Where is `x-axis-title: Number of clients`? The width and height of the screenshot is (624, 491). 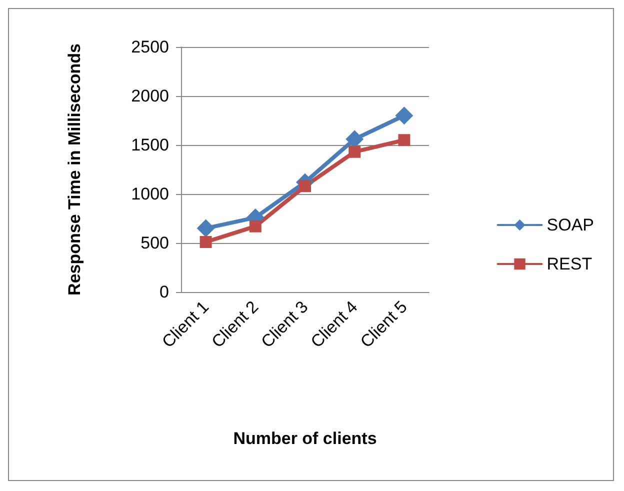
x-axis-title: Number of clients is located at coordinates (305, 438).